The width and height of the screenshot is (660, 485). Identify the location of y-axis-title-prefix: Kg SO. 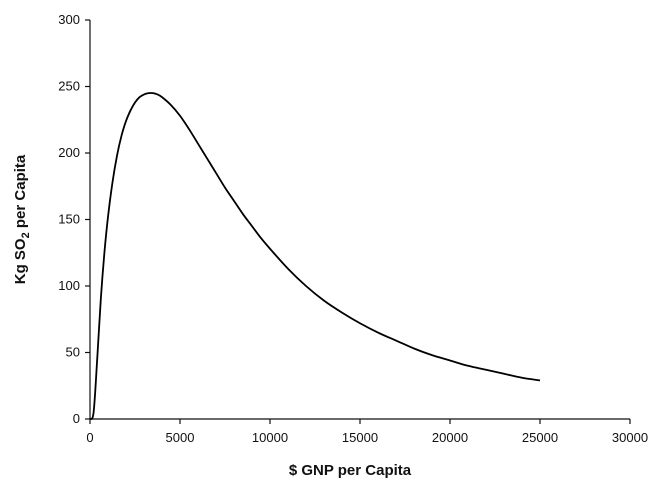
(20, 261).